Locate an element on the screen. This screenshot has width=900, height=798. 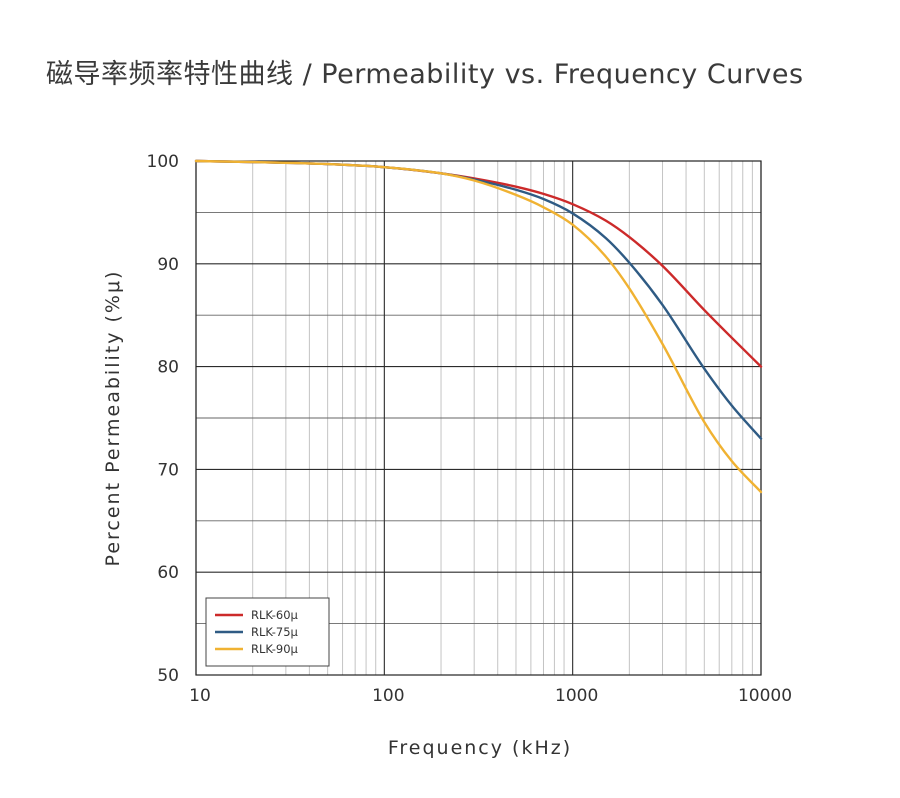
legend: RLK-60μ RLK-75μ RLK-90μ is located at coordinates (267, 632).